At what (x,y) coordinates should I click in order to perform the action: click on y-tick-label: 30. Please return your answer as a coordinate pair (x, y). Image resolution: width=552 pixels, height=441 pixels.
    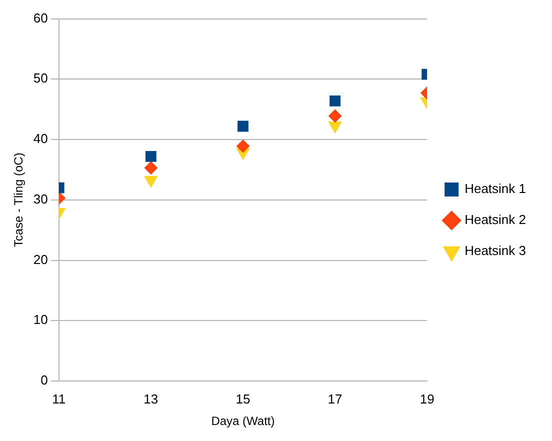
    Looking at the image, I should click on (40, 198).